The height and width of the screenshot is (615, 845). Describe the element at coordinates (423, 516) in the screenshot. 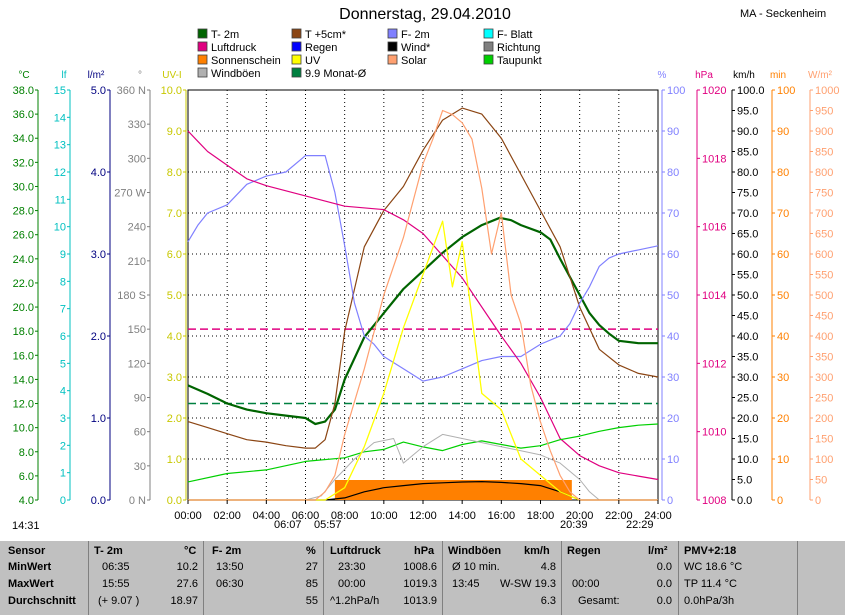

I see `x-tick-label: 12:00` at that location.